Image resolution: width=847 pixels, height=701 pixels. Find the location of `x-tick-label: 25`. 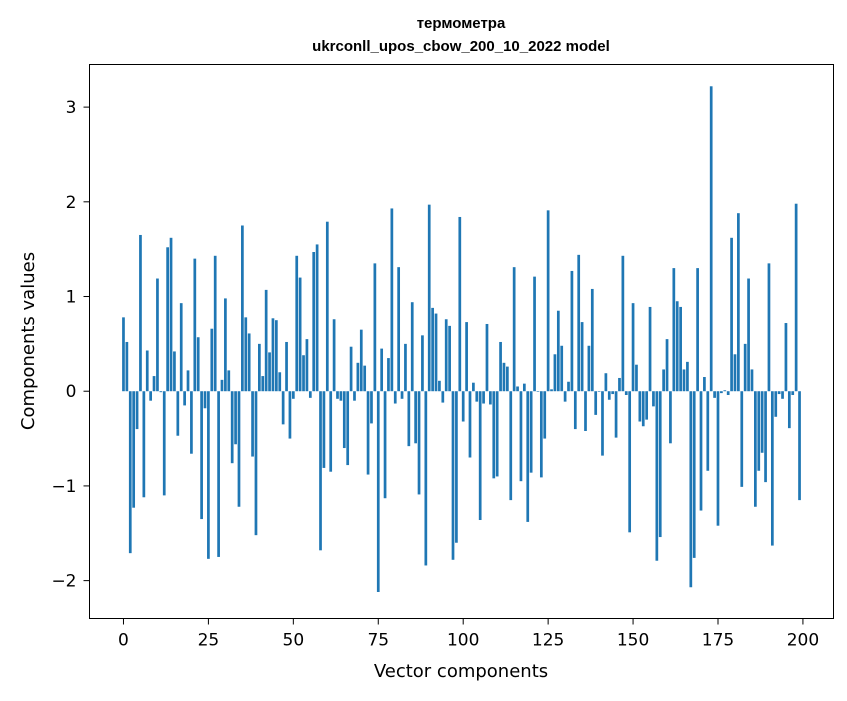

x-tick-label: 25 is located at coordinates (209, 641).